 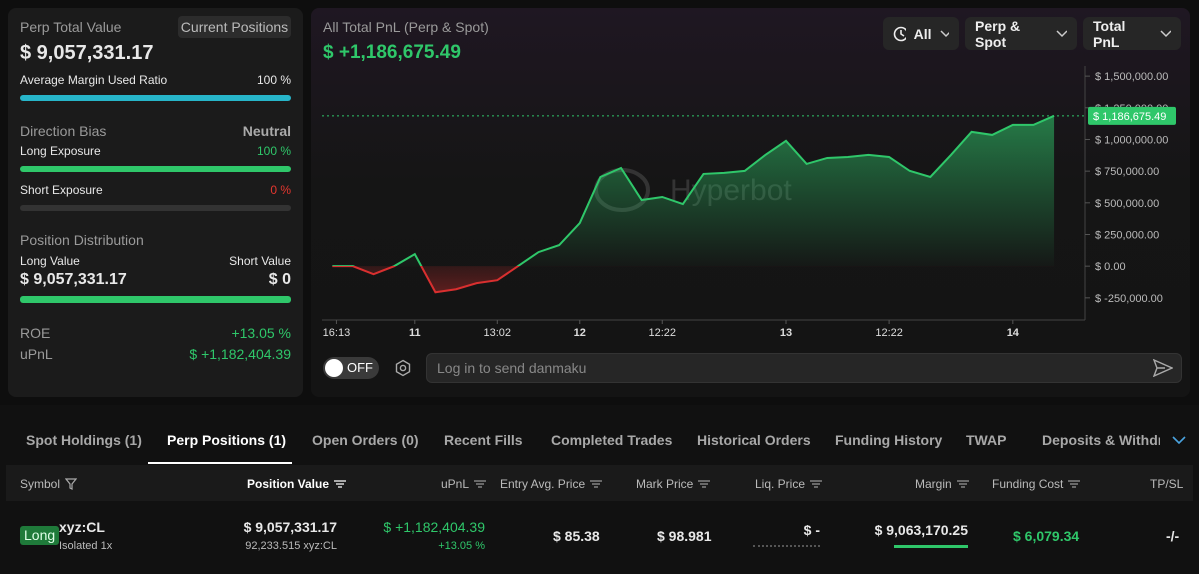 What do you see at coordinates (35, 333) in the screenshot?
I see `label: ROE` at bounding box center [35, 333].